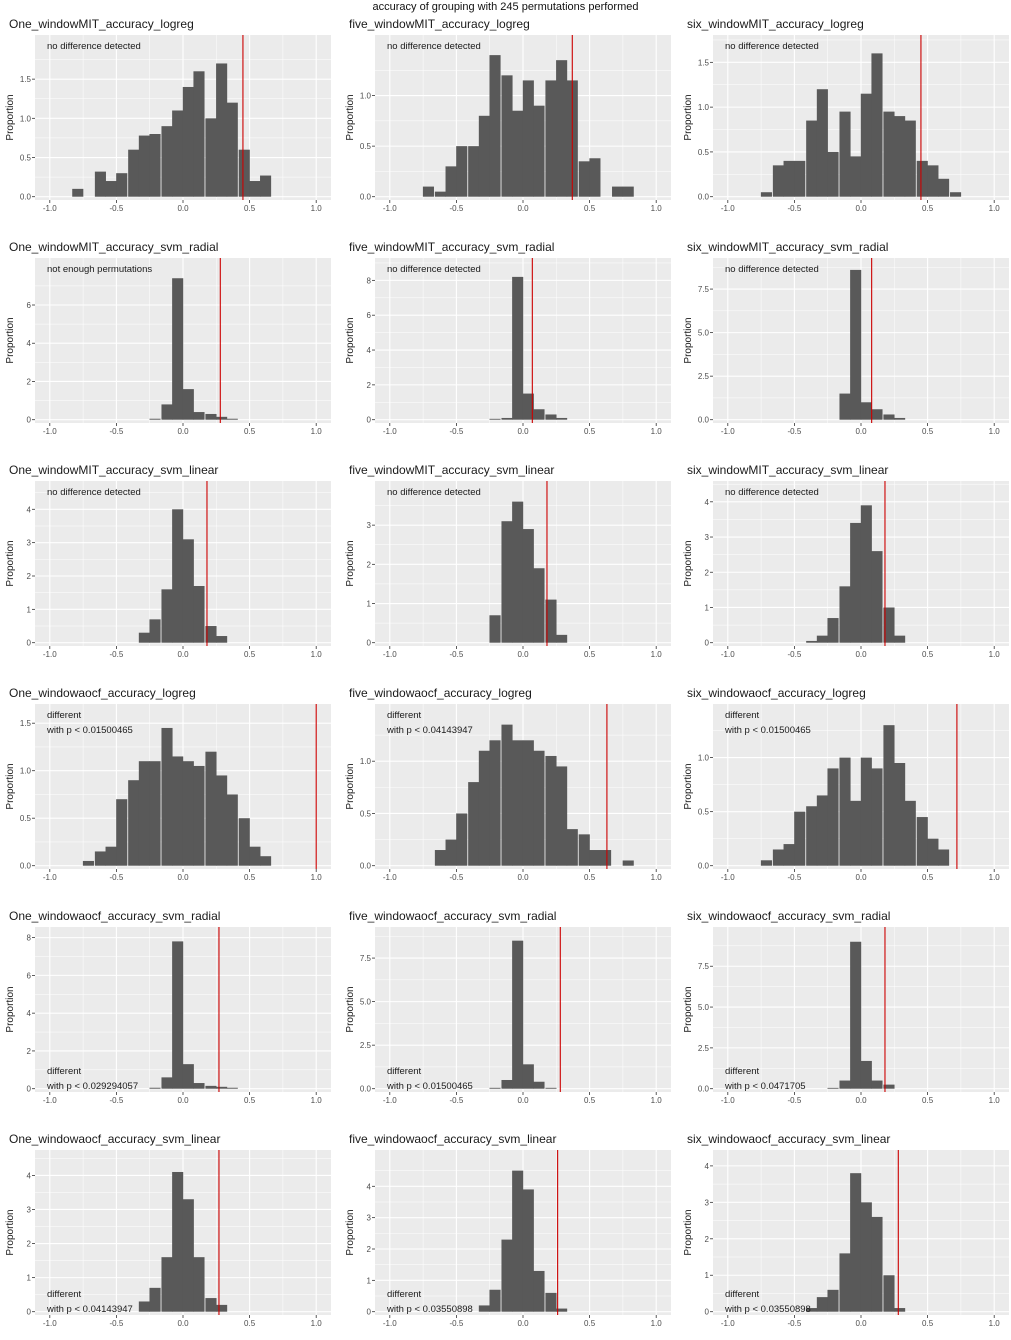 The image size is (1011, 1340). Describe the element at coordinates (775, 24) in the screenshot. I see `panel-title: six_windowMIT_accuracy_logreg` at that location.